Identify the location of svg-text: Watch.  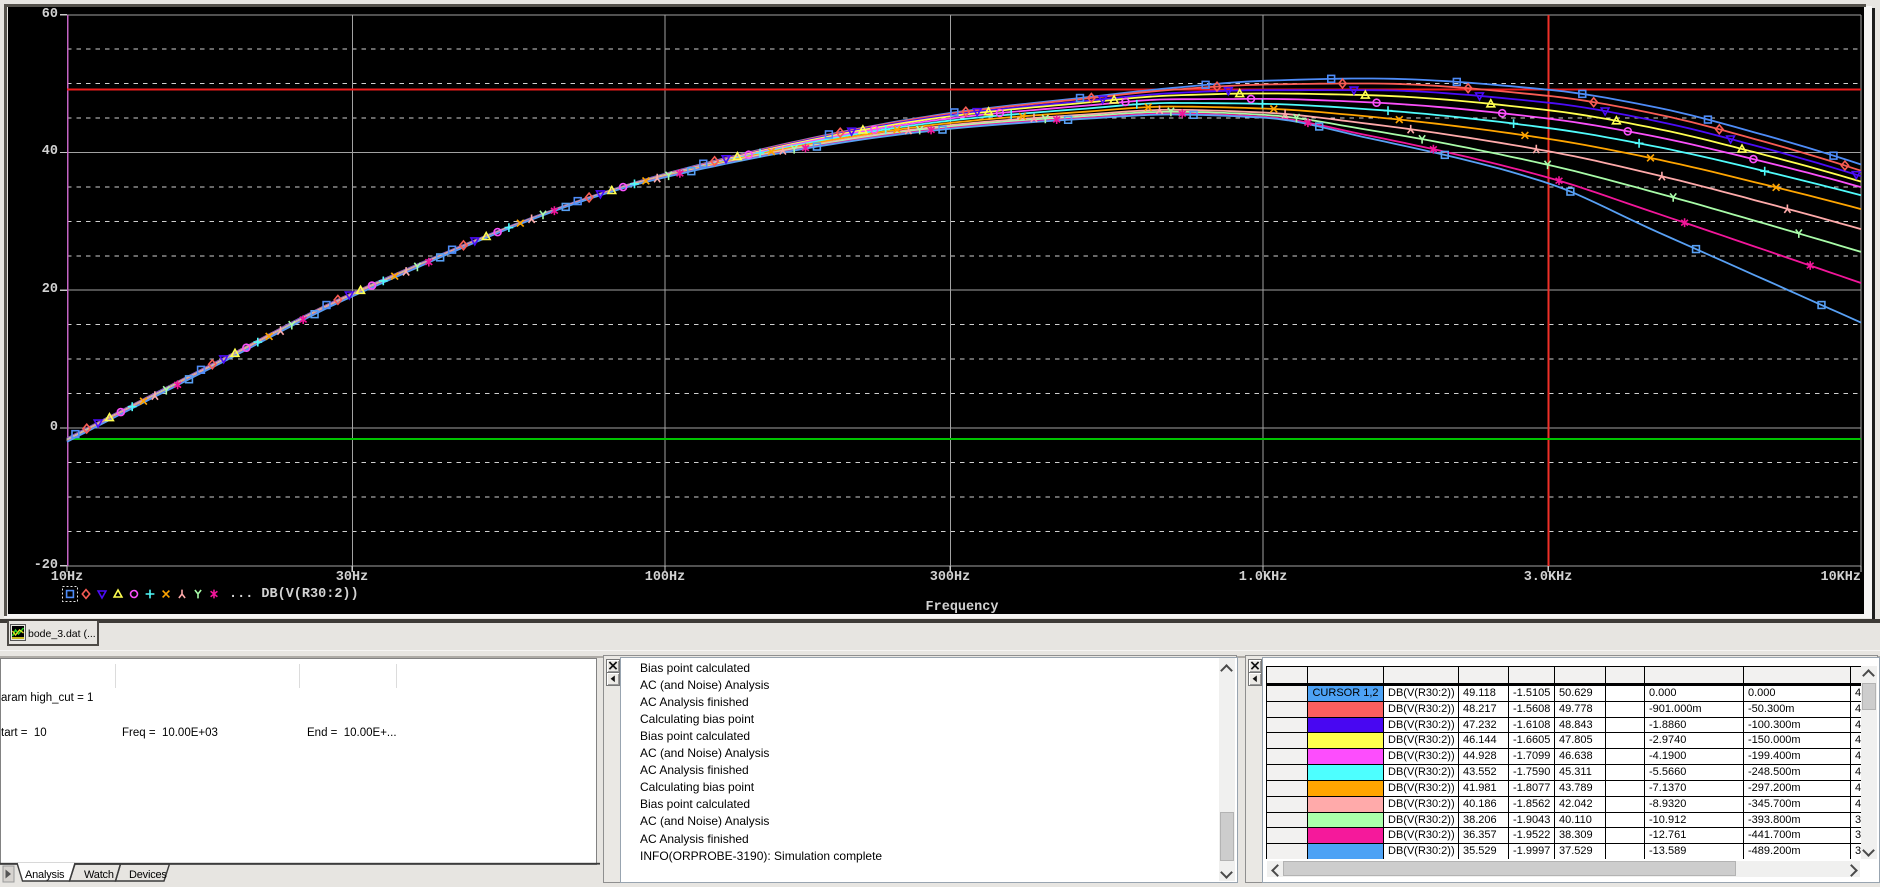
(99, 875).